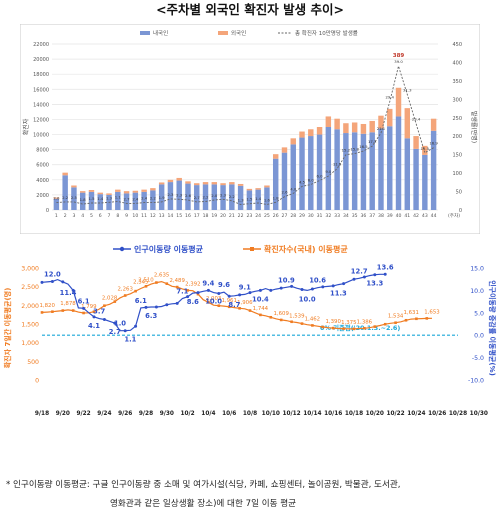  What do you see at coordinates (261, 309) in the screenshot?
I see `data-label: 1,744` at bounding box center [261, 309].